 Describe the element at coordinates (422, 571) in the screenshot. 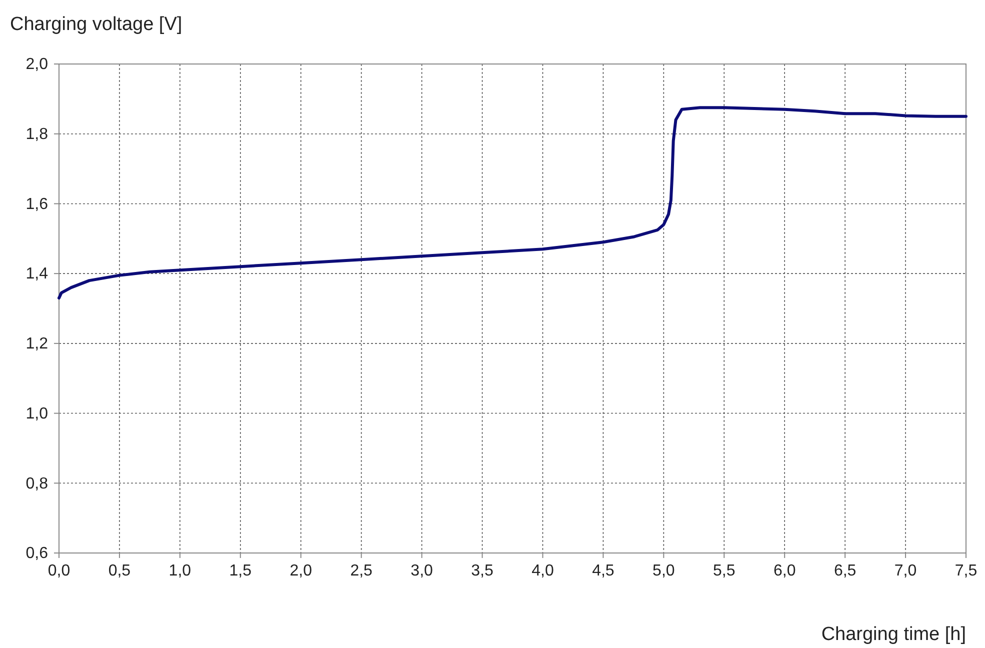

I see `x-tick-label: 3,0` at that location.